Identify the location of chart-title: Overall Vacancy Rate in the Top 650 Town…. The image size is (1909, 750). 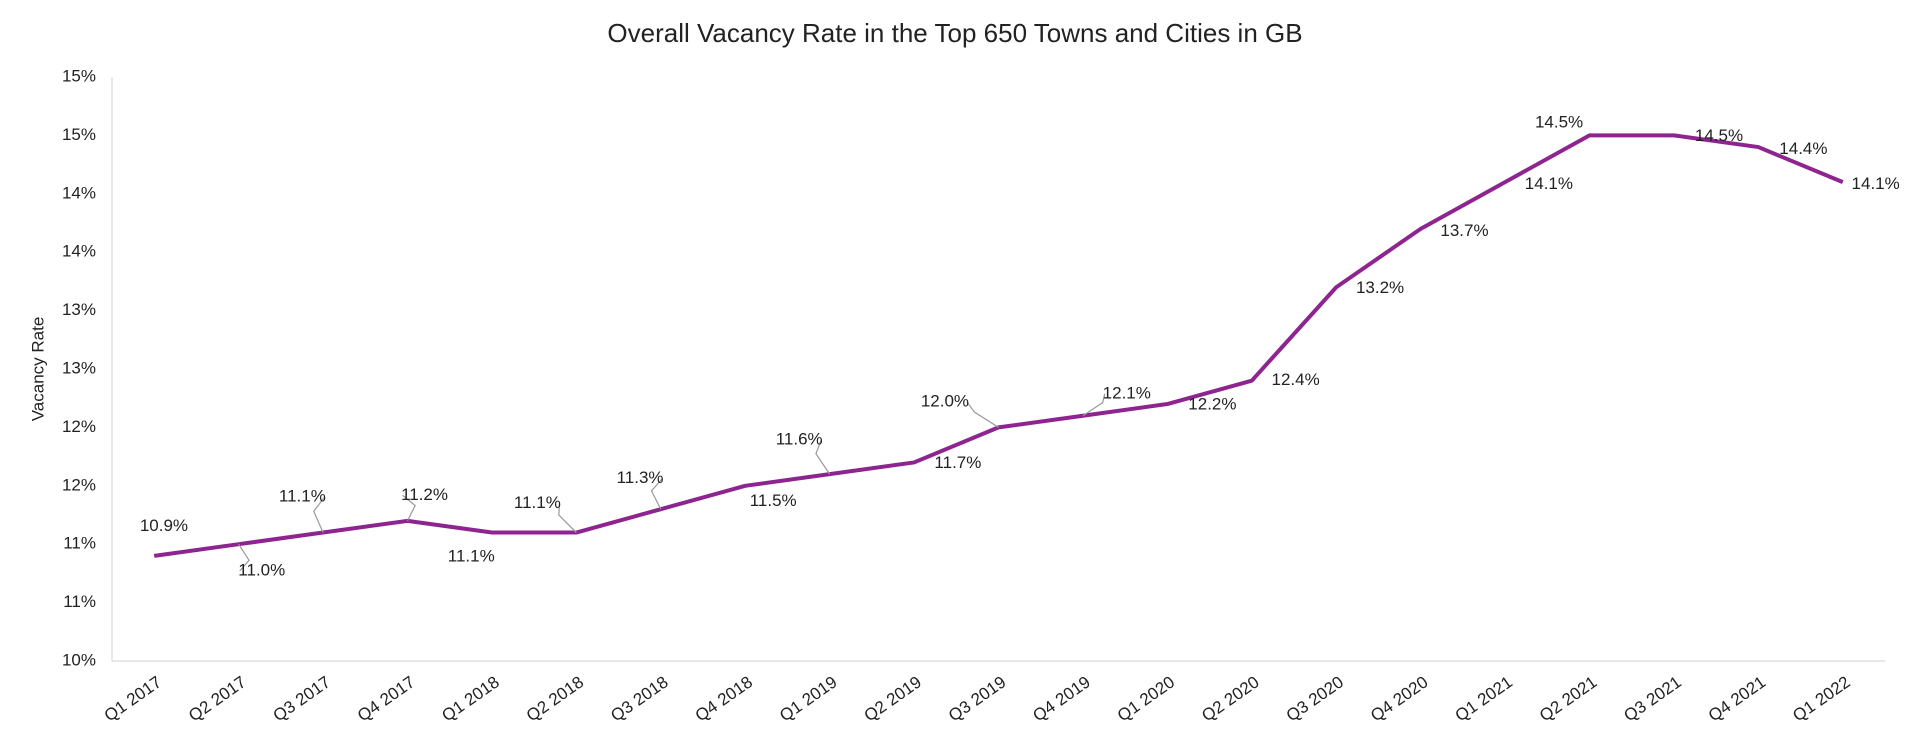
(954, 33).